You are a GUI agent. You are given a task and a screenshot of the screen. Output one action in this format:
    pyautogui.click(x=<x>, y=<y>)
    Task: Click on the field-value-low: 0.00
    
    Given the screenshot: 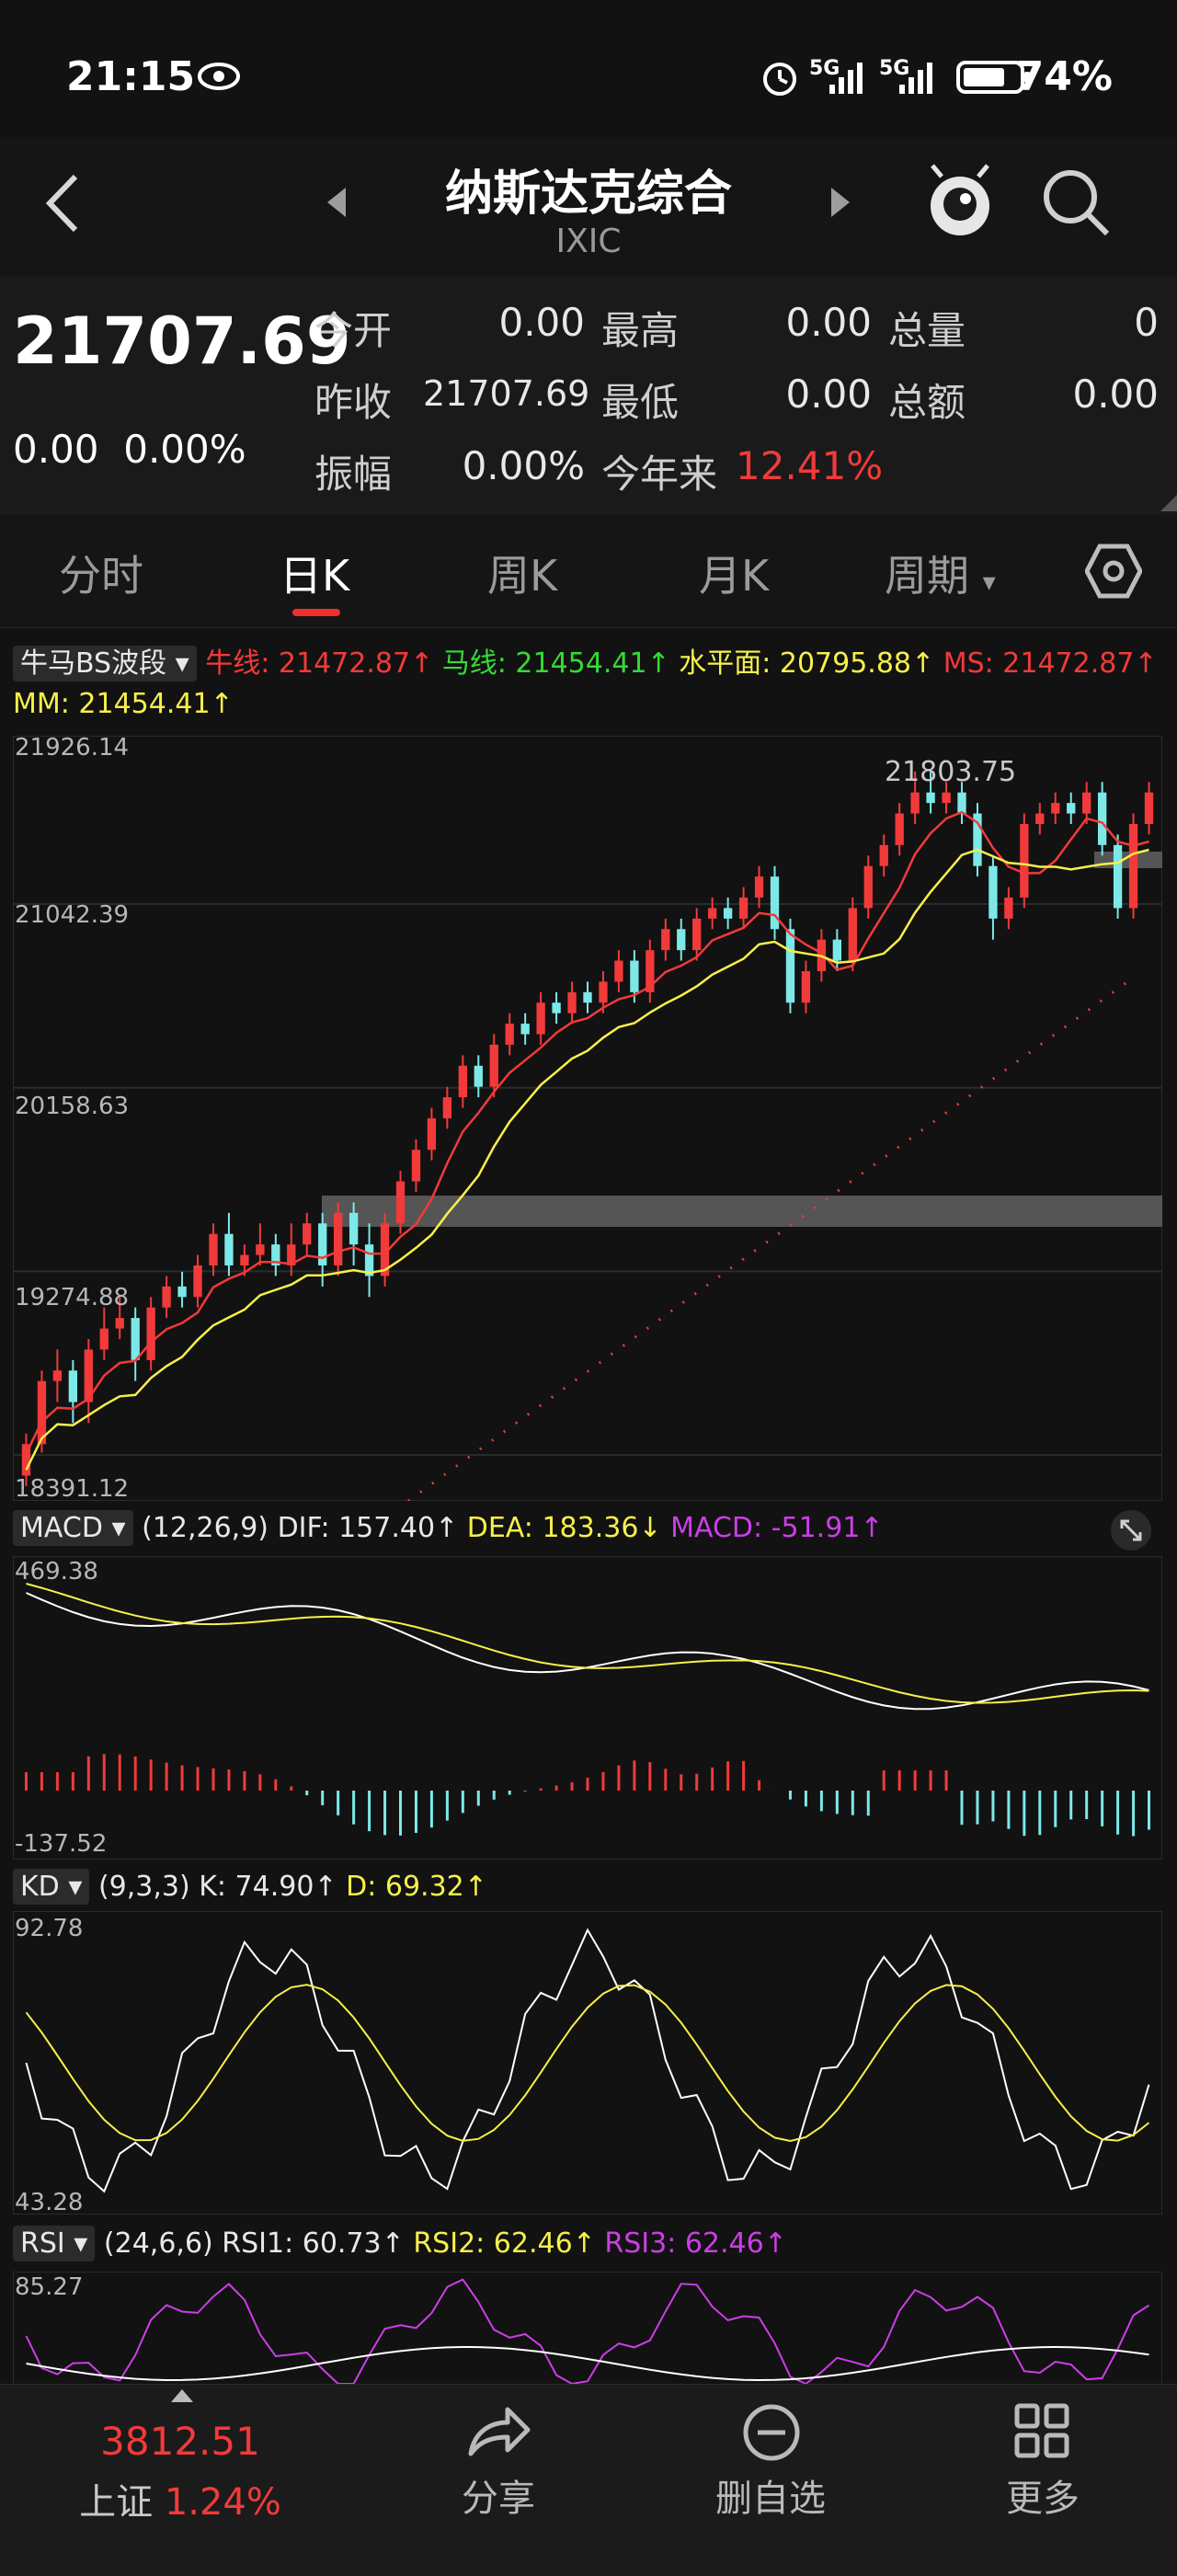 What is the action you would take?
    pyautogui.click(x=828, y=394)
    